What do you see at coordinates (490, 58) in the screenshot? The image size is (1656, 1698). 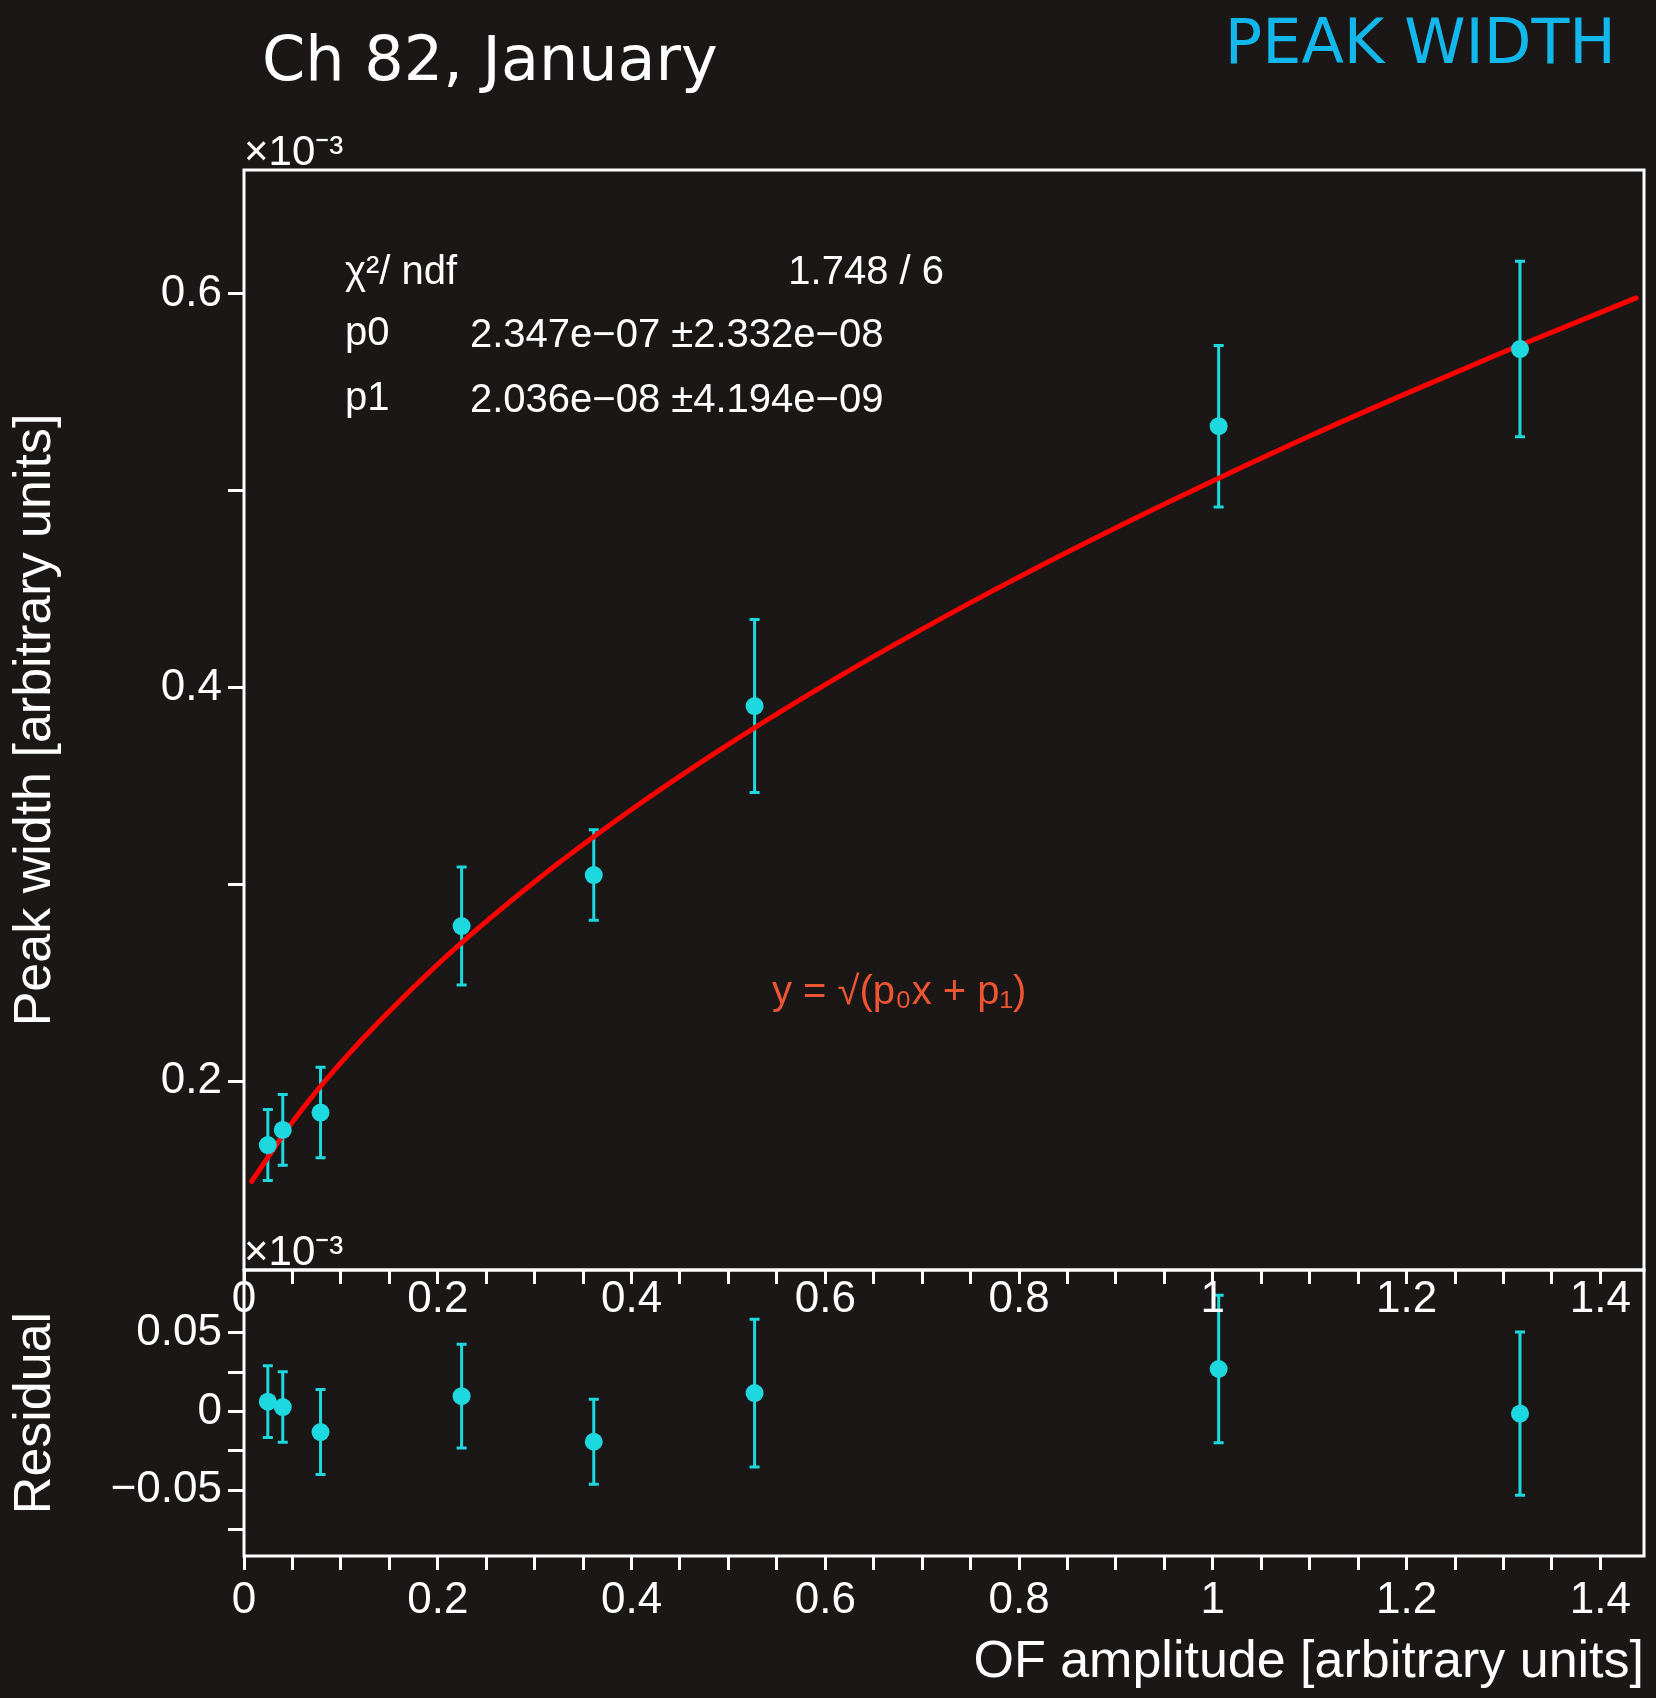 I see `chart-title: Ch 82, January` at bounding box center [490, 58].